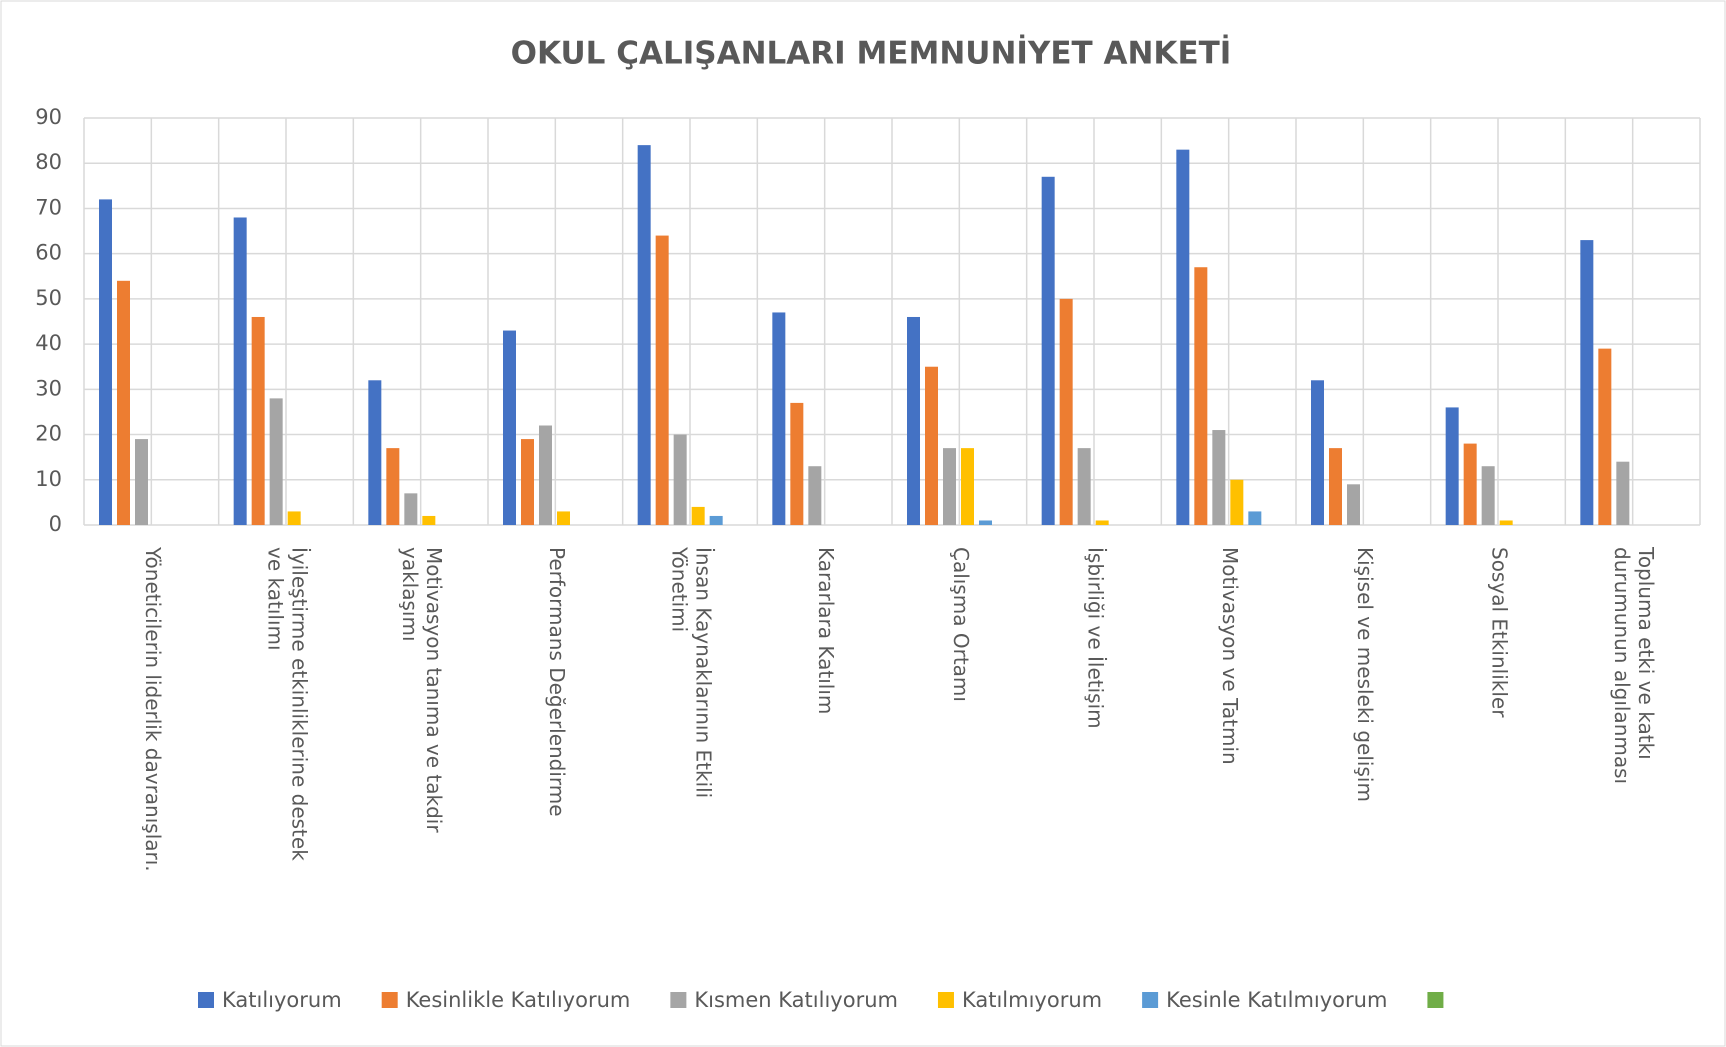 This screenshot has width=1726, height=1047. What do you see at coordinates (1646, 653) in the screenshot?
I see `x-tick-label: Topluma etki ve katkı` at bounding box center [1646, 653].